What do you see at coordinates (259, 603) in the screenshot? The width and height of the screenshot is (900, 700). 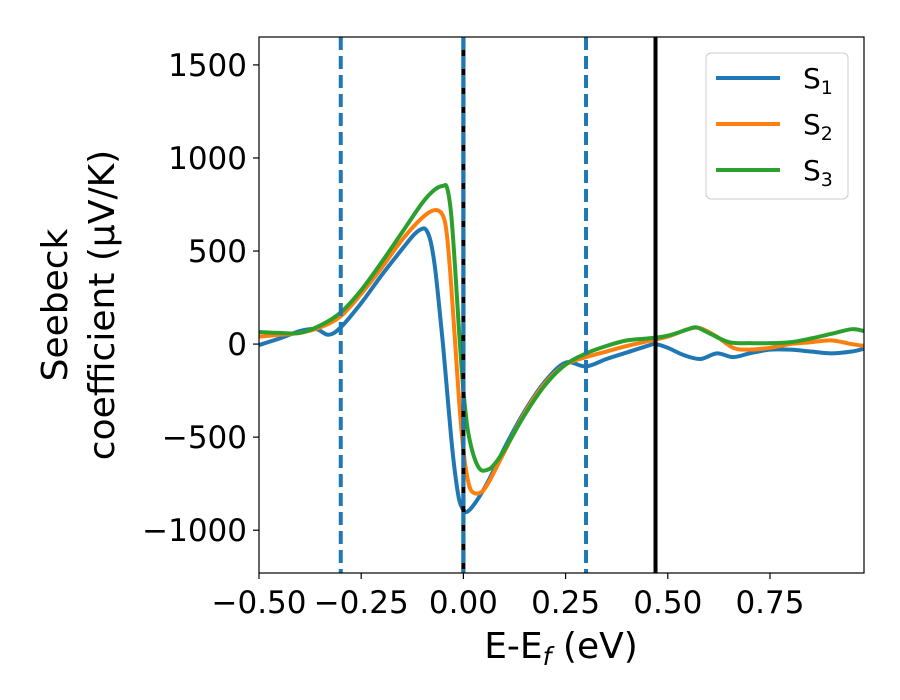 I see `x-tick-label: −0.50` at bounding box center [259, 603].